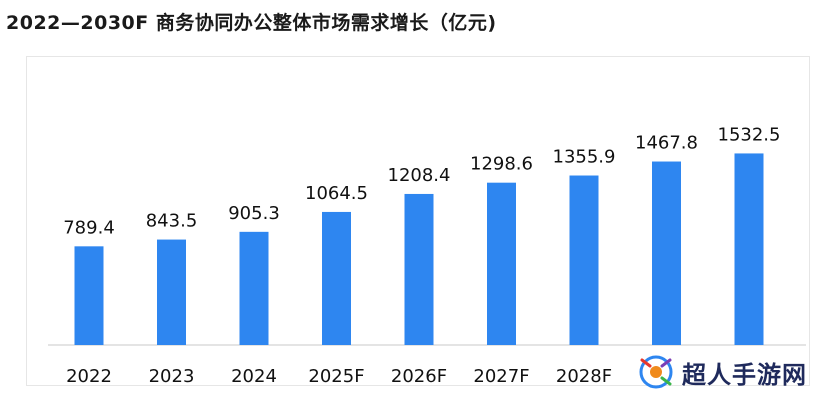  Describe the element at coordinates (584, 157) in the screenshot. I see `value-label-2028F: 1355.9` at that location.